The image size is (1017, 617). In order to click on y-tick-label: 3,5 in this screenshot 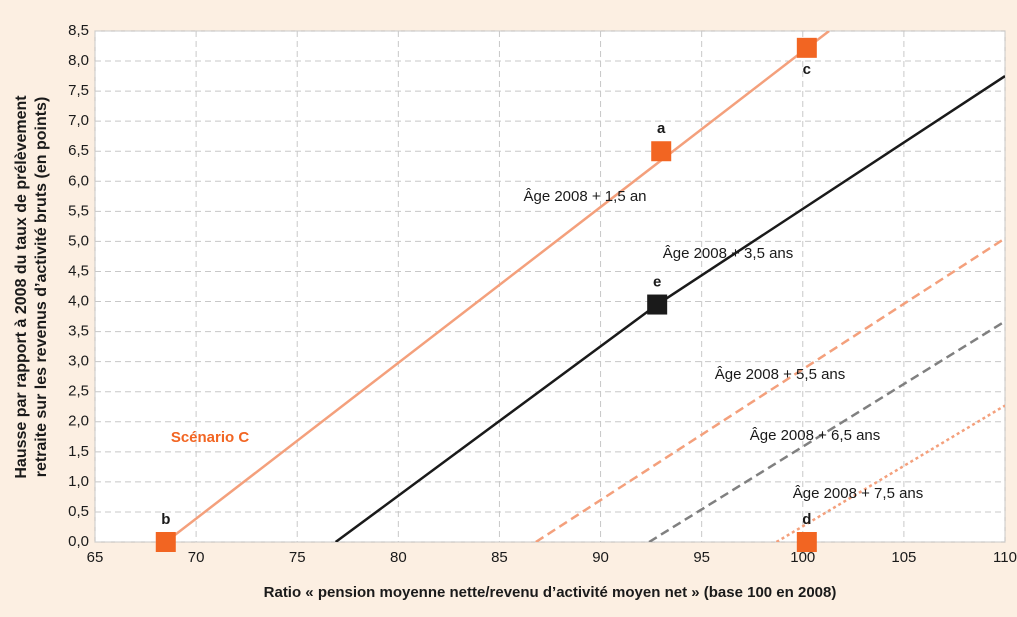, I will do `click(78, 331)`.